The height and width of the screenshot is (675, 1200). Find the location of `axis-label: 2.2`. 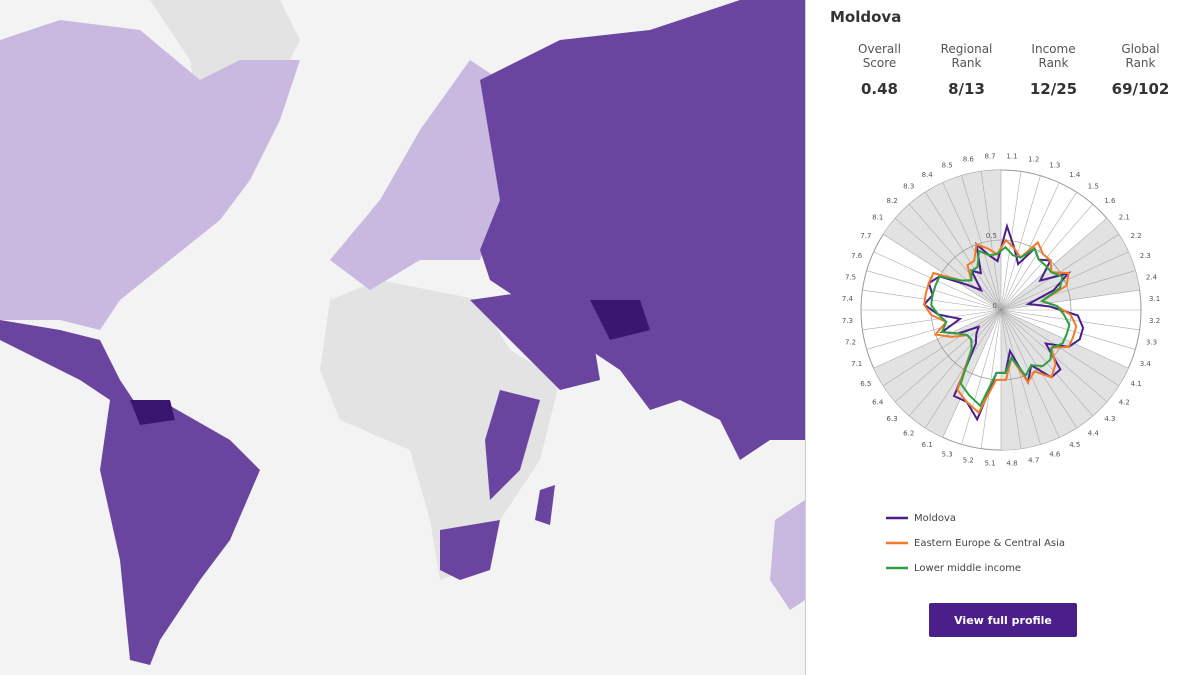

axis-label: 2.2 is located at coordinates (1136, 236).